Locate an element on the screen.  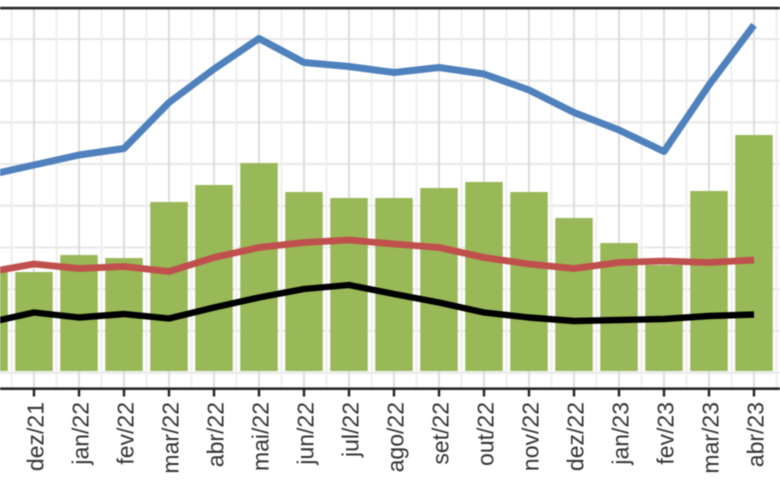
svg-text: nov/22 is located at coordinates (531, 436).